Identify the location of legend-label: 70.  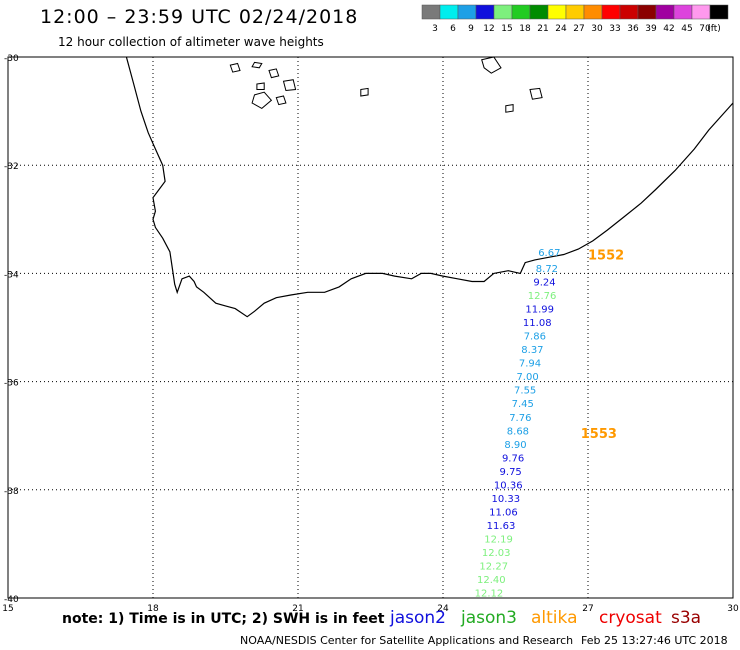
(705, 29).